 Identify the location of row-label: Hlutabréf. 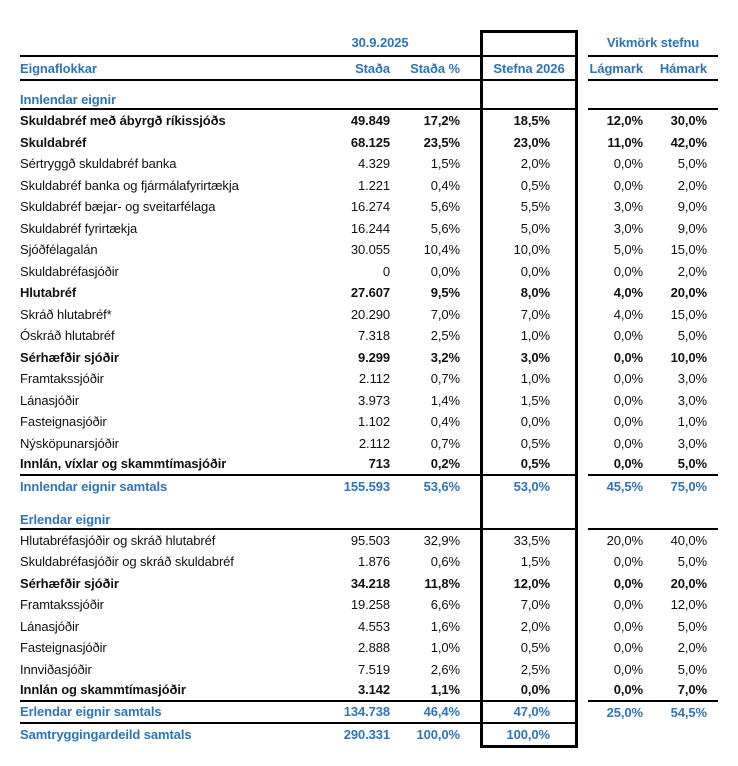
(48, 293).